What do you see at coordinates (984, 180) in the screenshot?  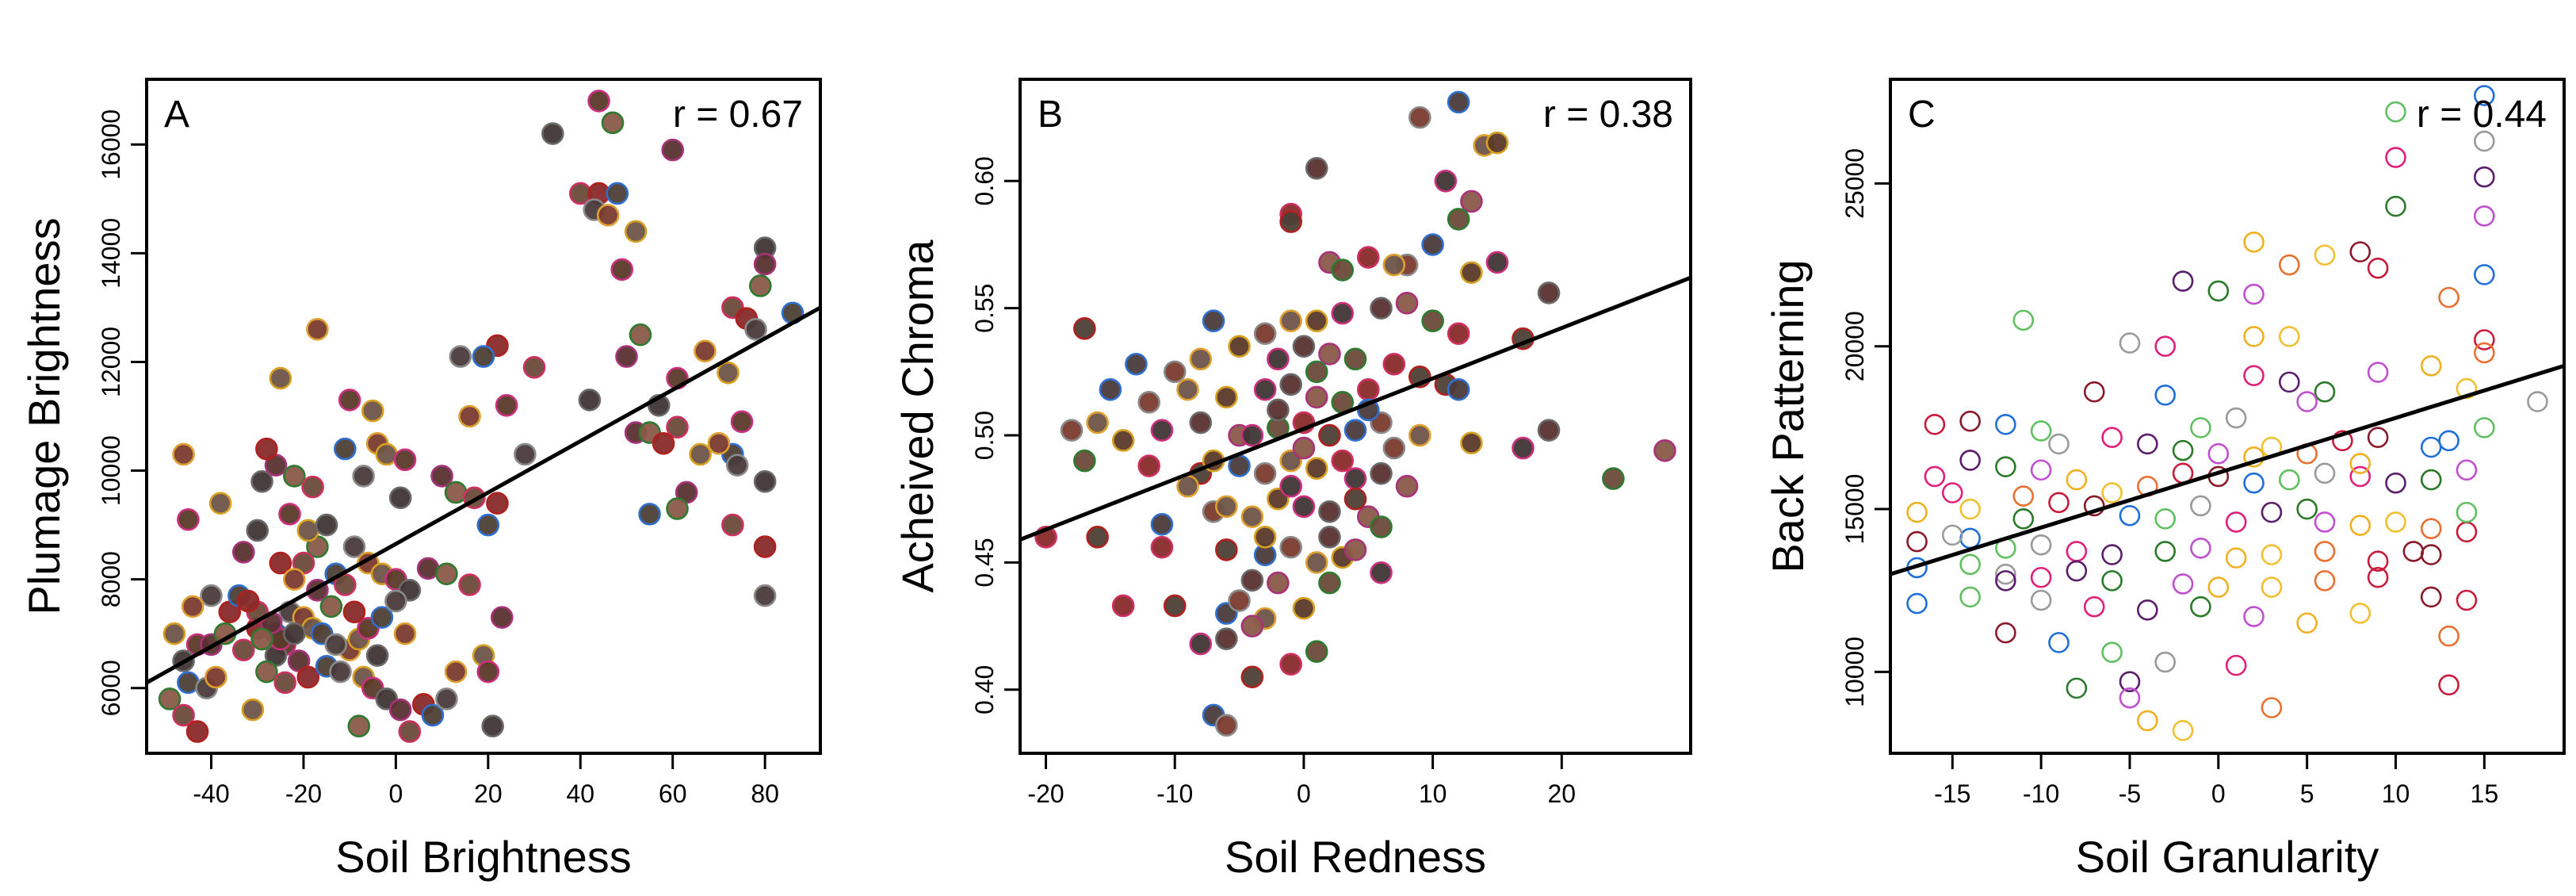 I see `y-tick-label: 0.60` at bounding box center [984, 180].